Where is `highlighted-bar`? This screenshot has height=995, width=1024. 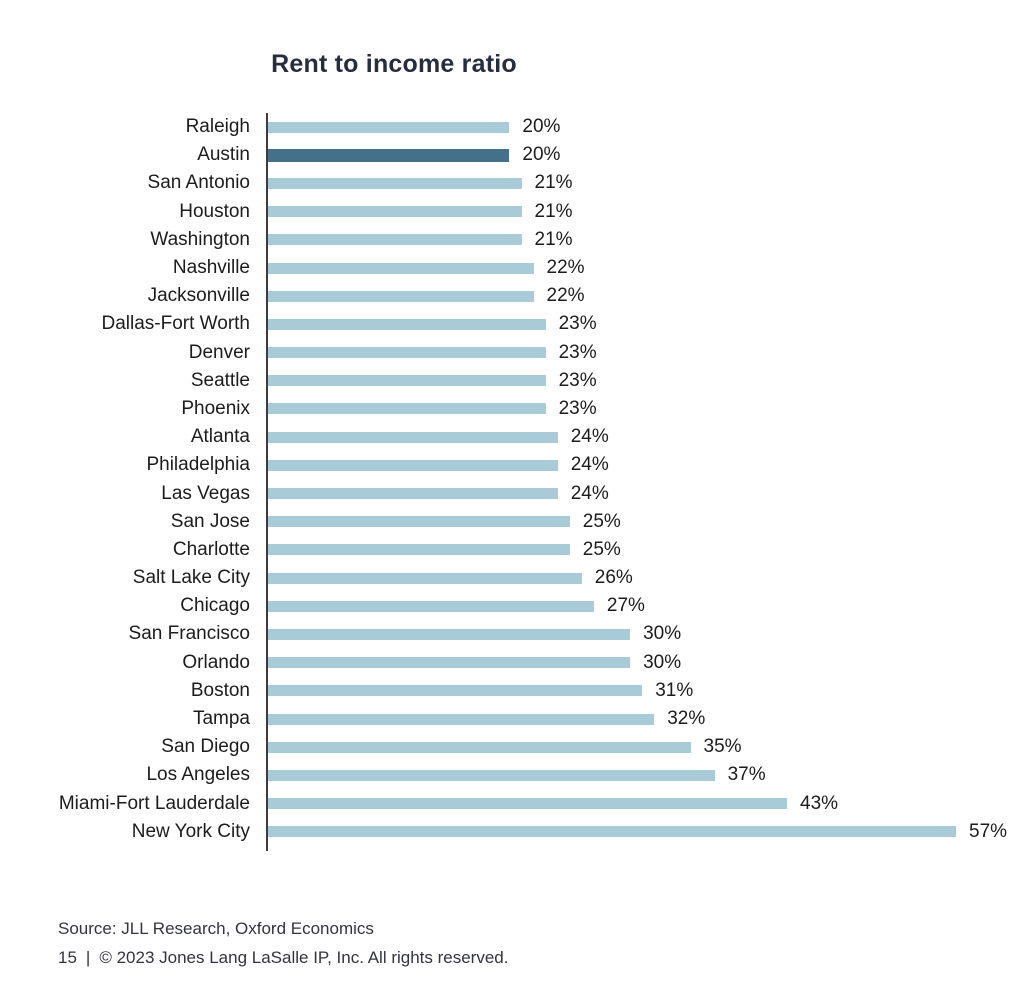 highlighted-bar is located at coordinates (389, 155).